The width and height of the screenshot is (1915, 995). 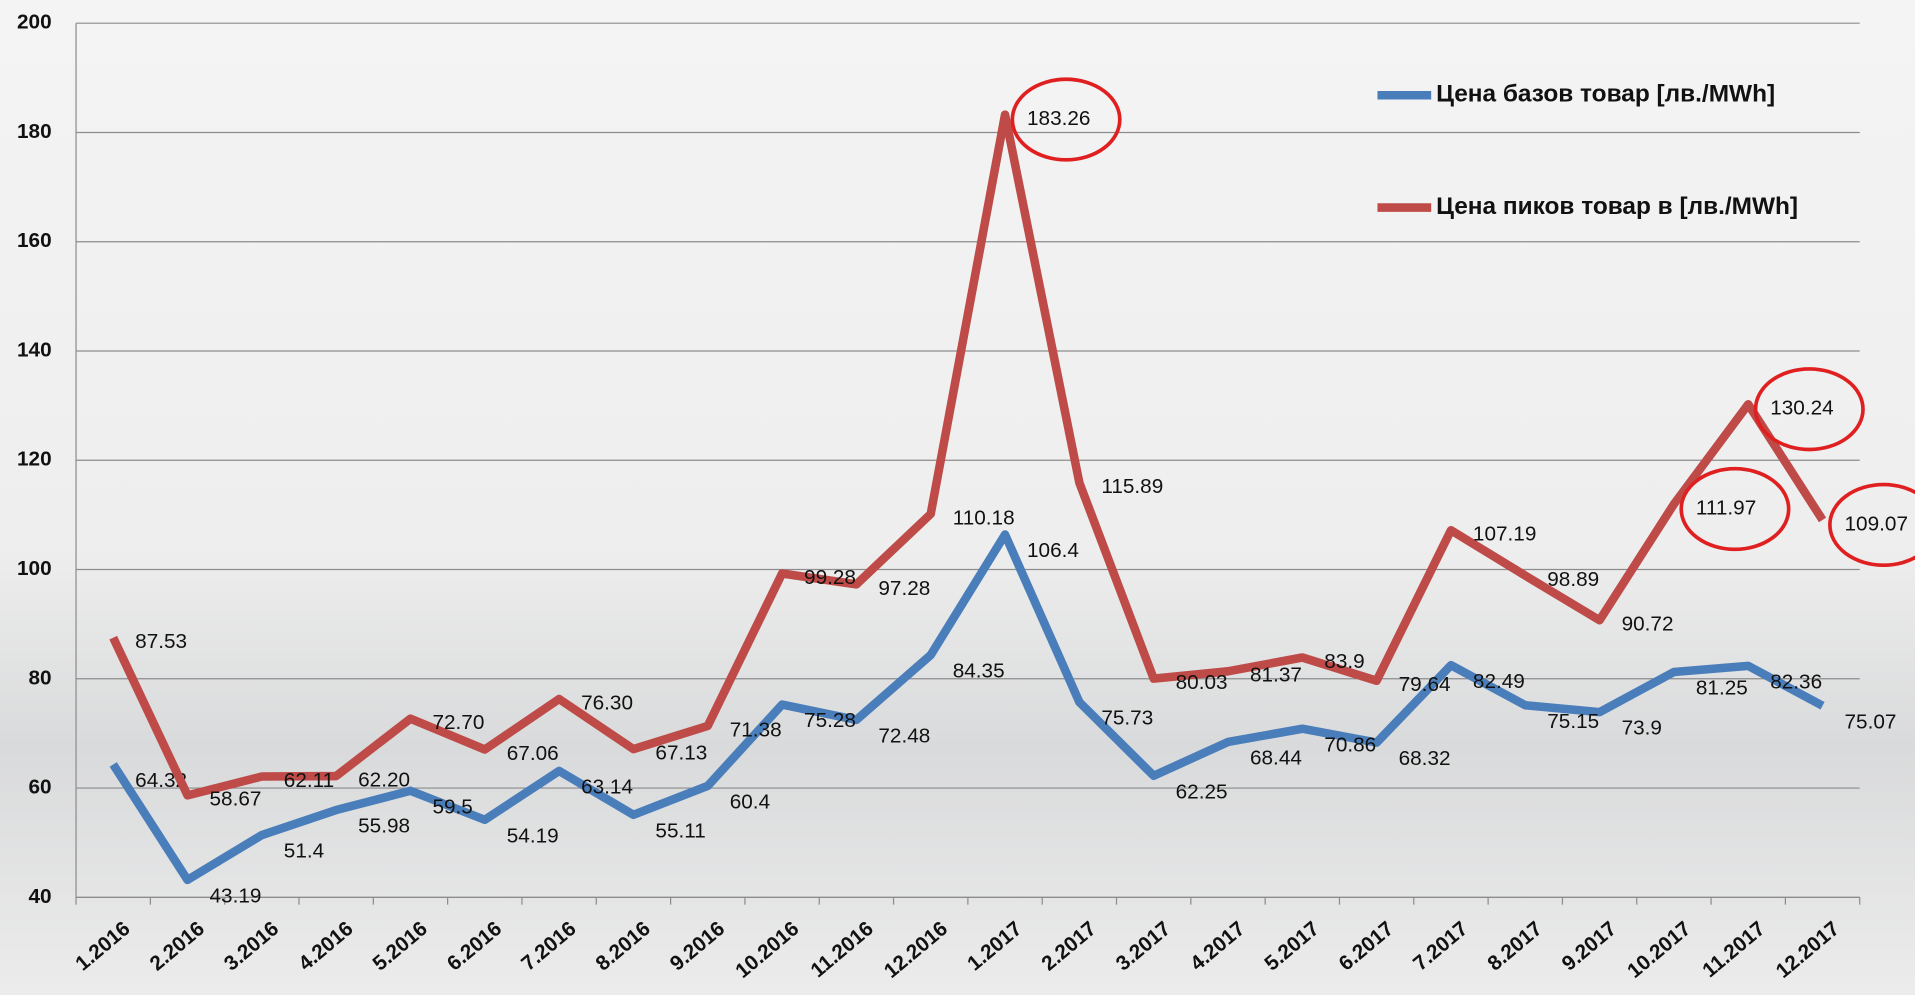 What do you see at coordinates (177, 946) in the screenshot?
I see `x-tick-label: 2.2016` at bounding box center [177, 946].